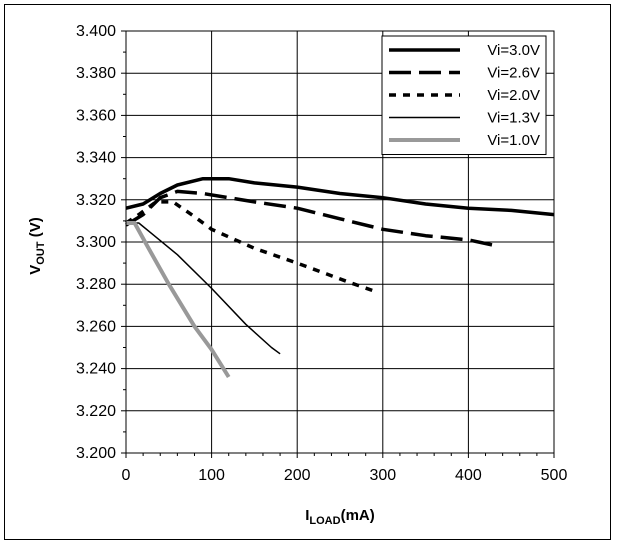 The width and height of the screenshot is (619, 546). I want to click on y-tick-label: 3.260, so click(96, 326).